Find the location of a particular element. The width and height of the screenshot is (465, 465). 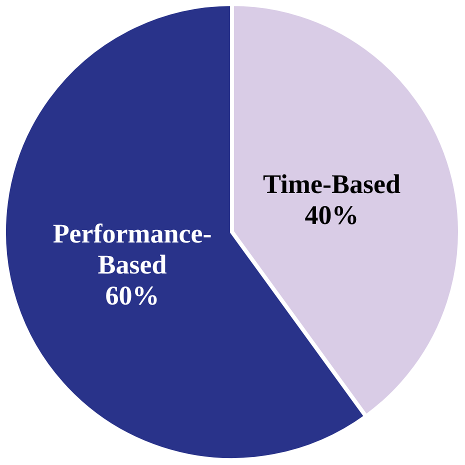

data-label: 40% is located at coordinates (331, 215).